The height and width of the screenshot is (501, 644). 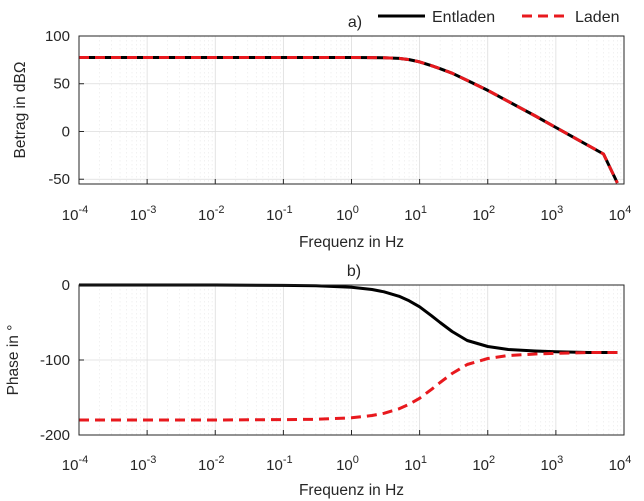 What do you see at coordinates (348, 318) in the screenshot?
I see `series-line-entladen` at bounding box center [348, 318].